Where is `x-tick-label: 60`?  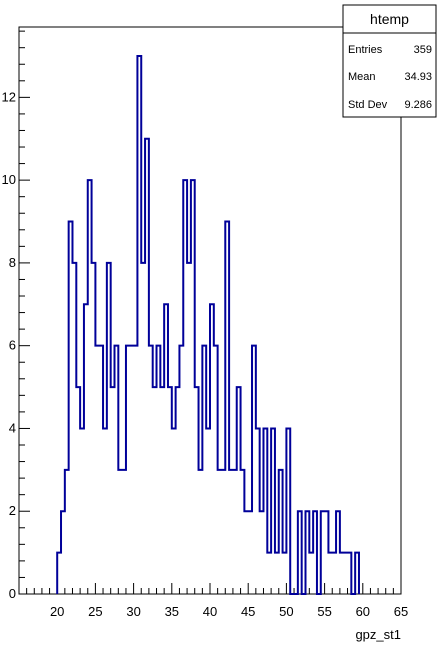
x-tick-label: 60 is located at coordinates (363, 611).